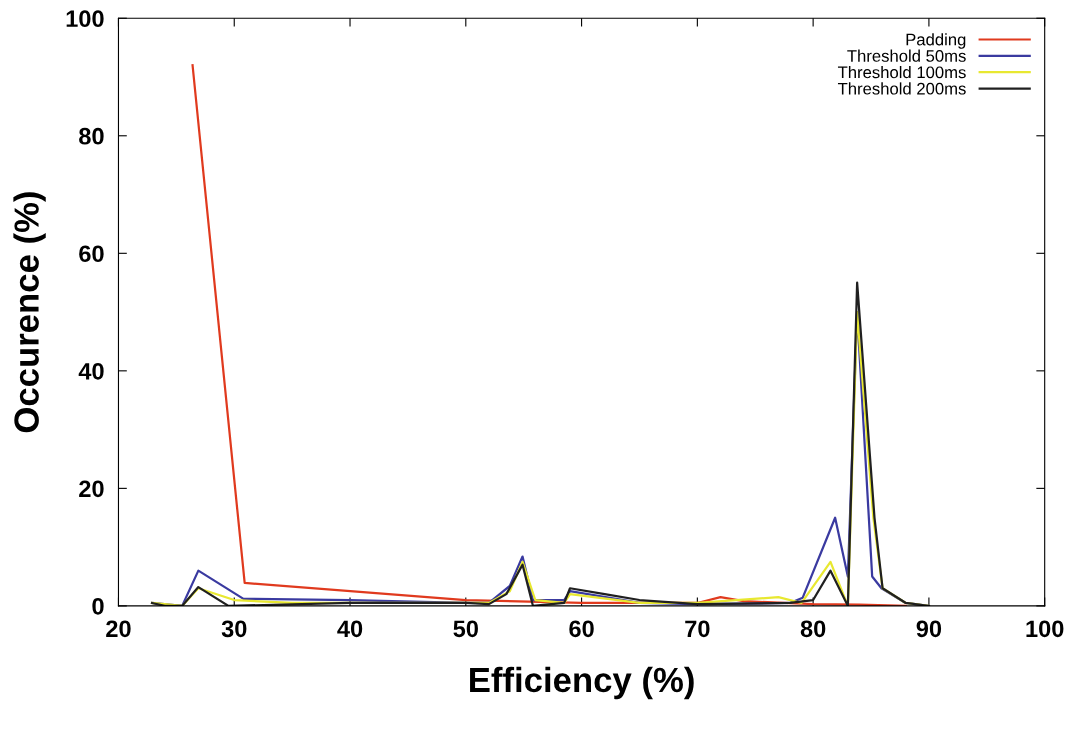 This screenshot has height=730, width=1077. What do you see at coordinates (91, 254) in the screenshot?
I see `y-tick-label: 60` at bounding box center [91, 254].